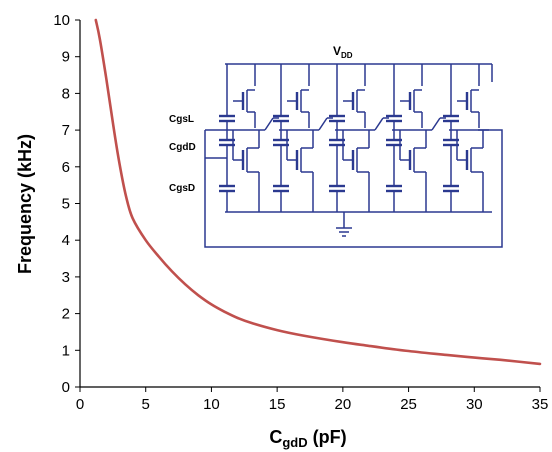  Describe the element at coordinates (66, 277) in the screenshot. I see `y-tick-label: 3` at that location.